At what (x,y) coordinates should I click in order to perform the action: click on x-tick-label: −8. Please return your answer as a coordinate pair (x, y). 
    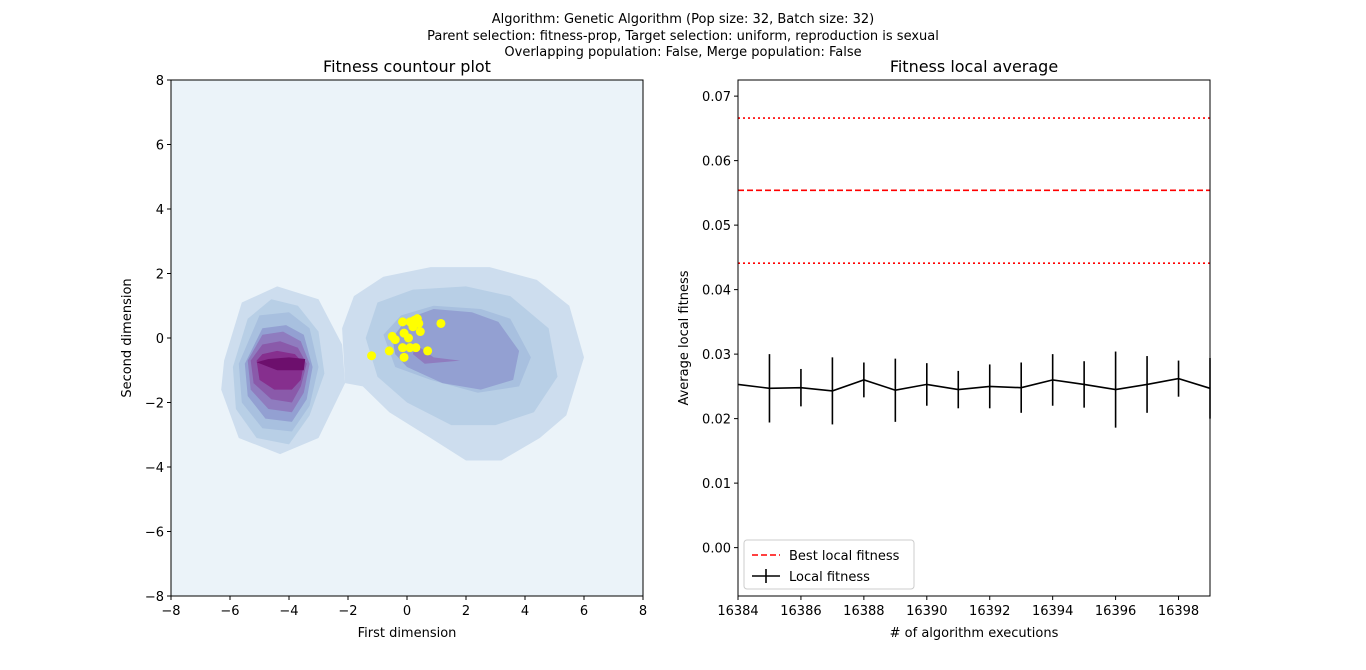
    Looking at the image, I should click on (170, 611).